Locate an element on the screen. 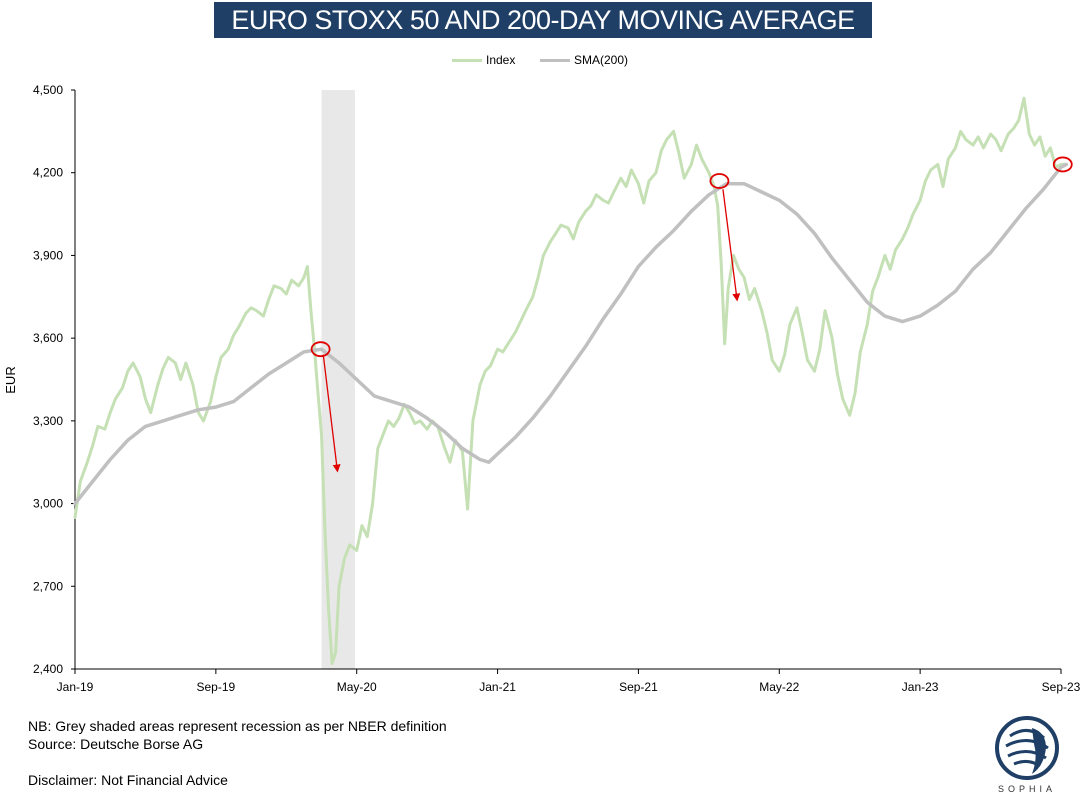 The width and height of the screenshot is (1091, 801). legend-item-sma: SMA(200) is located at coordinates (595, 60).